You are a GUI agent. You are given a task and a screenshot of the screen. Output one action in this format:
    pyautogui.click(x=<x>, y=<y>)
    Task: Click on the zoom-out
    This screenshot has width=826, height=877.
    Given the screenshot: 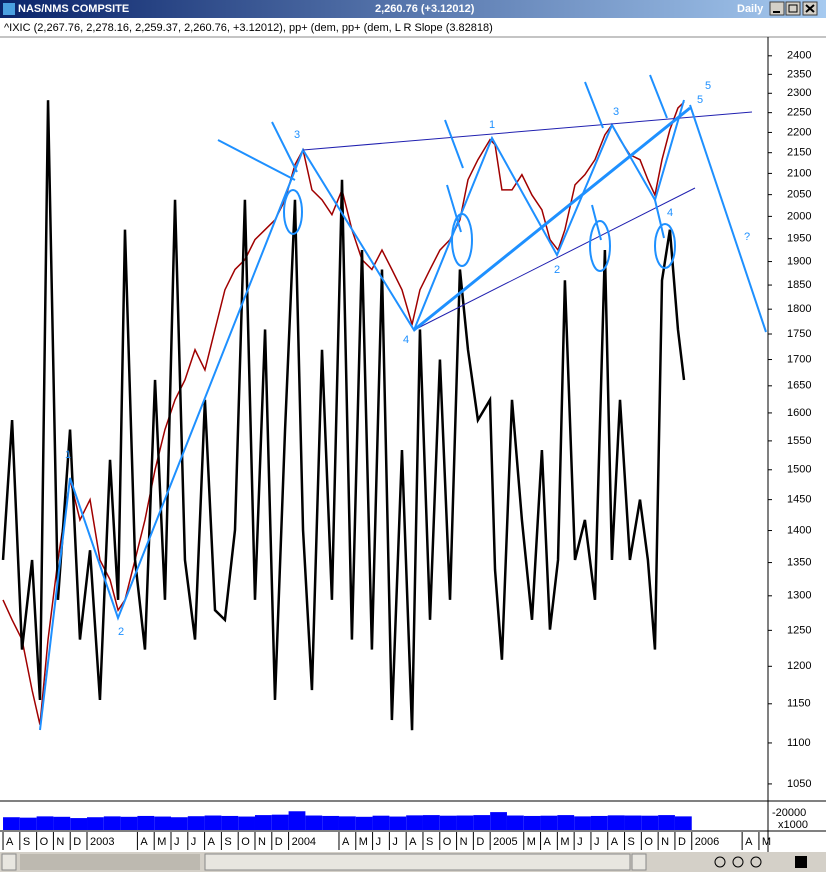 What is the action you would take?
    pyautogui.click(x=738, y=862)
    